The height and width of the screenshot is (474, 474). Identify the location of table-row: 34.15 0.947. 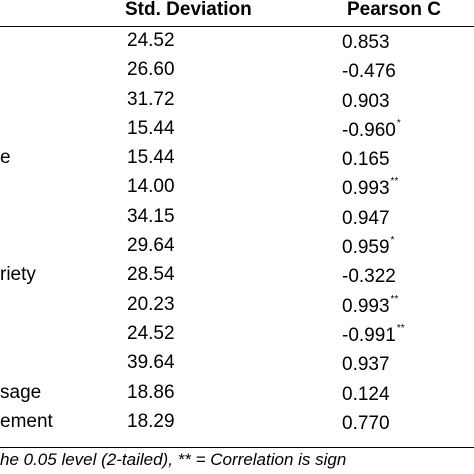
(237, 218).